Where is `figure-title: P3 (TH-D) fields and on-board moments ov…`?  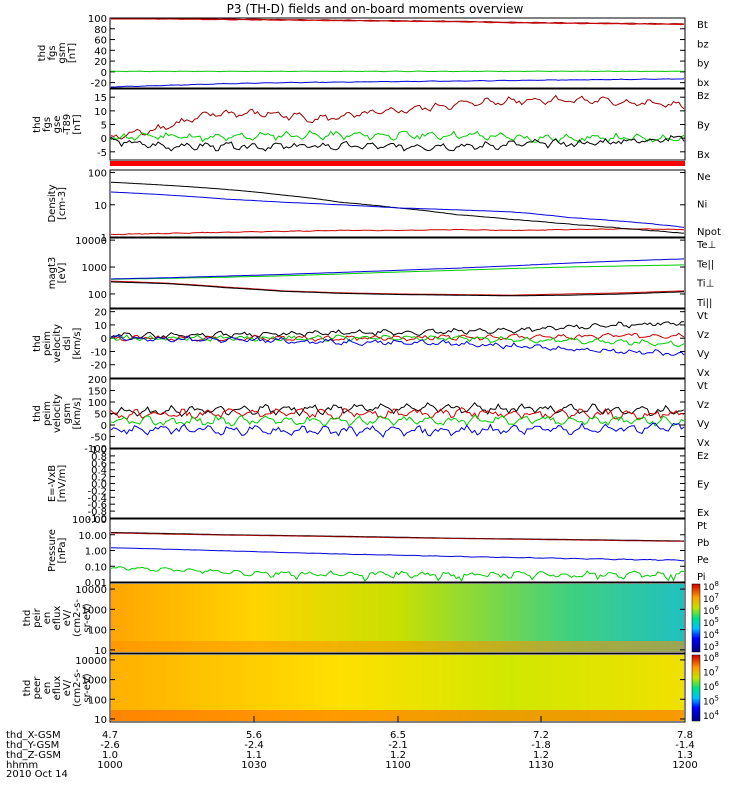 figure-title: P3 (TH-D) fields and on-board moments ov… is located at coordinates (375, 9).